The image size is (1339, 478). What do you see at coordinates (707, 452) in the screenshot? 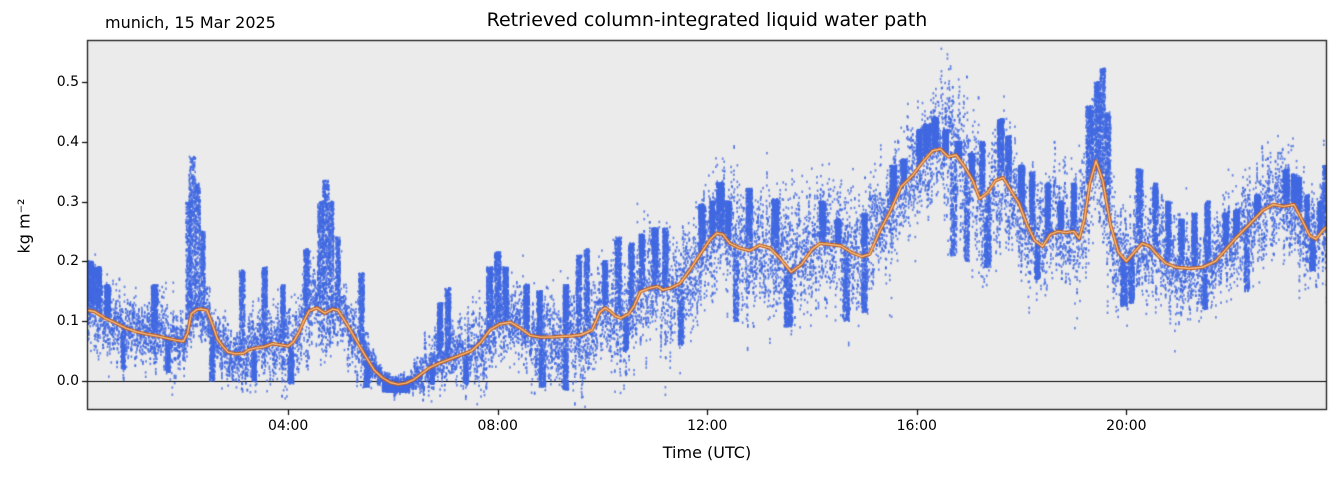
I see `x-axis-label: Time (UTC)` at bounding box center [707, 452].